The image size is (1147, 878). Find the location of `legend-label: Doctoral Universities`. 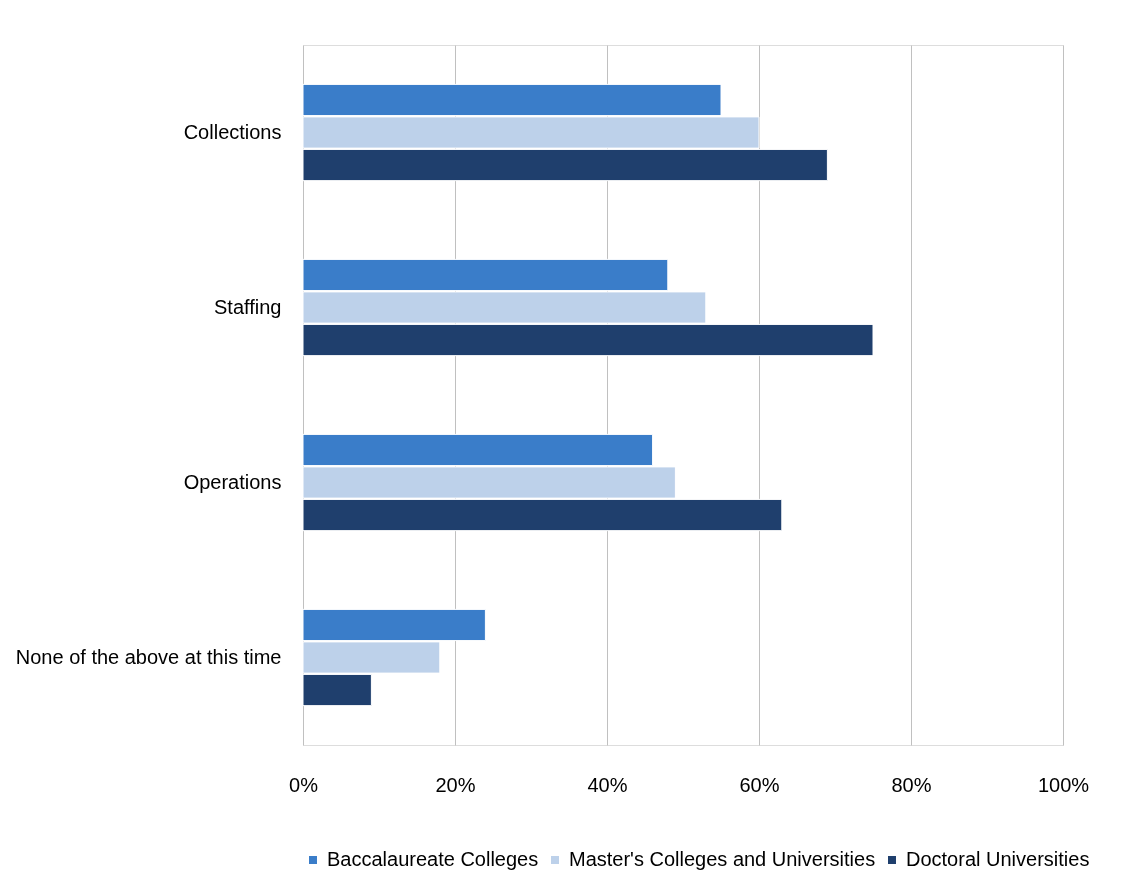

legend-label: Doctoral Universities is located at coordinates (998, 859).